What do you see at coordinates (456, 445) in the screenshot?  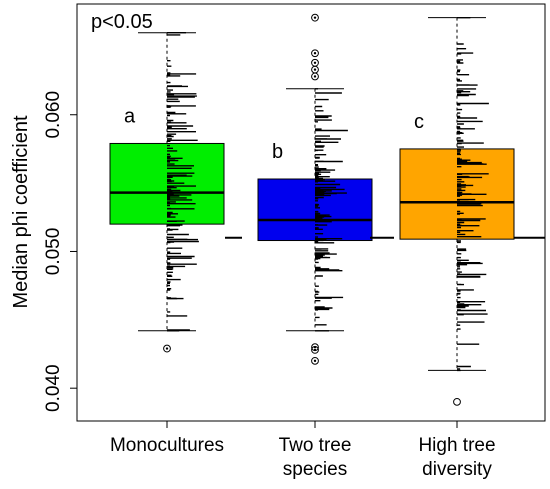 I see `x-tick-label: High tree` at bounding box center [456, 445].